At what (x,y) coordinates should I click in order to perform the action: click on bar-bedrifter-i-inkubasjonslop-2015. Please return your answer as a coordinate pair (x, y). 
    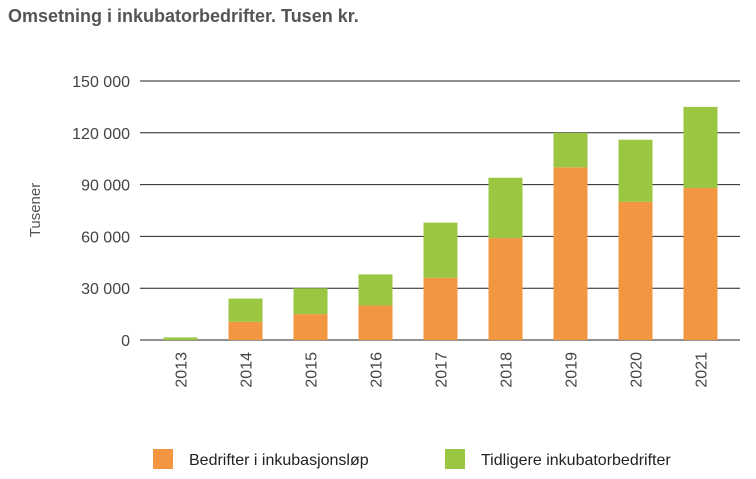
    Looking at the image, I should click on (310, 327).